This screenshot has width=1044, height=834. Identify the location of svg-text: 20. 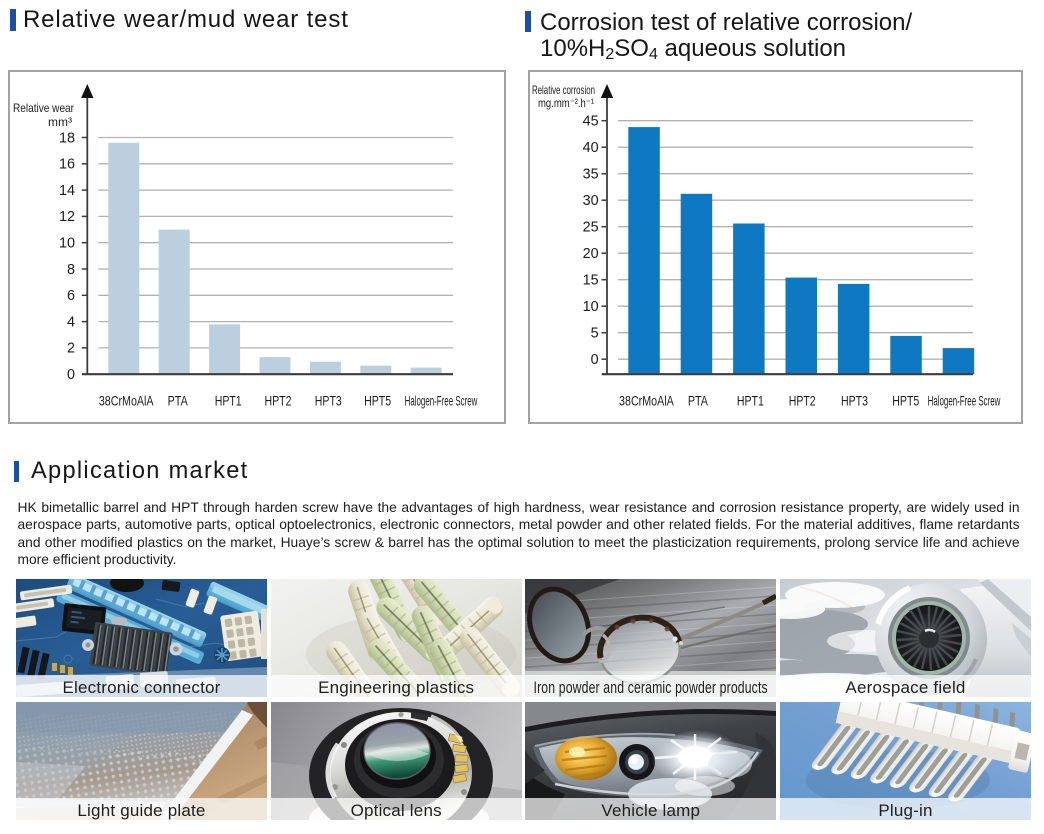
(591, 254).